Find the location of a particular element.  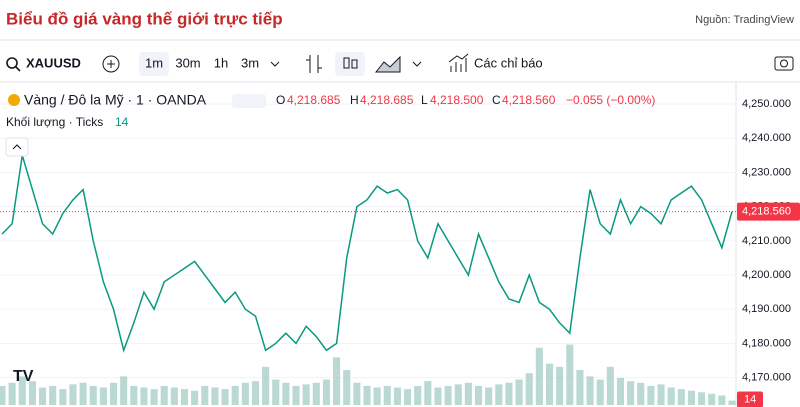

change: −0.055 (−0.00%) is located at coordinates (610, 100).